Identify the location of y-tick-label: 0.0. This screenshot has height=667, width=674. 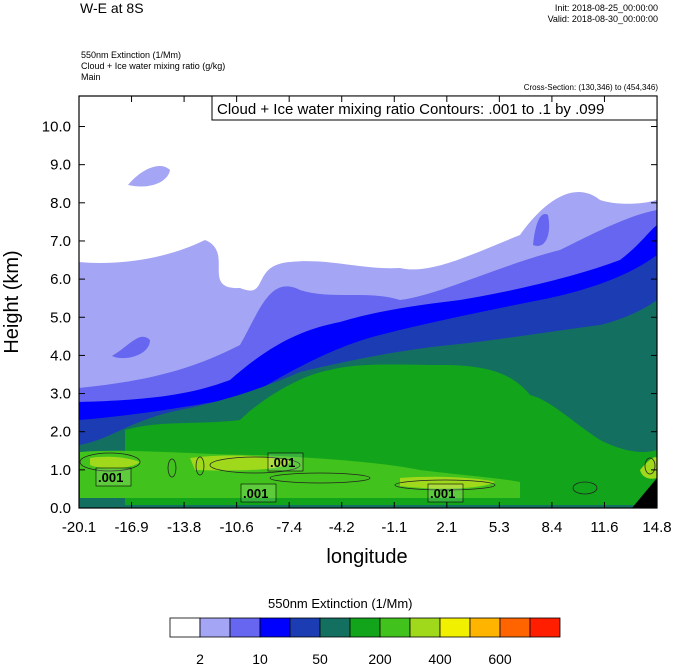
(60, 508).